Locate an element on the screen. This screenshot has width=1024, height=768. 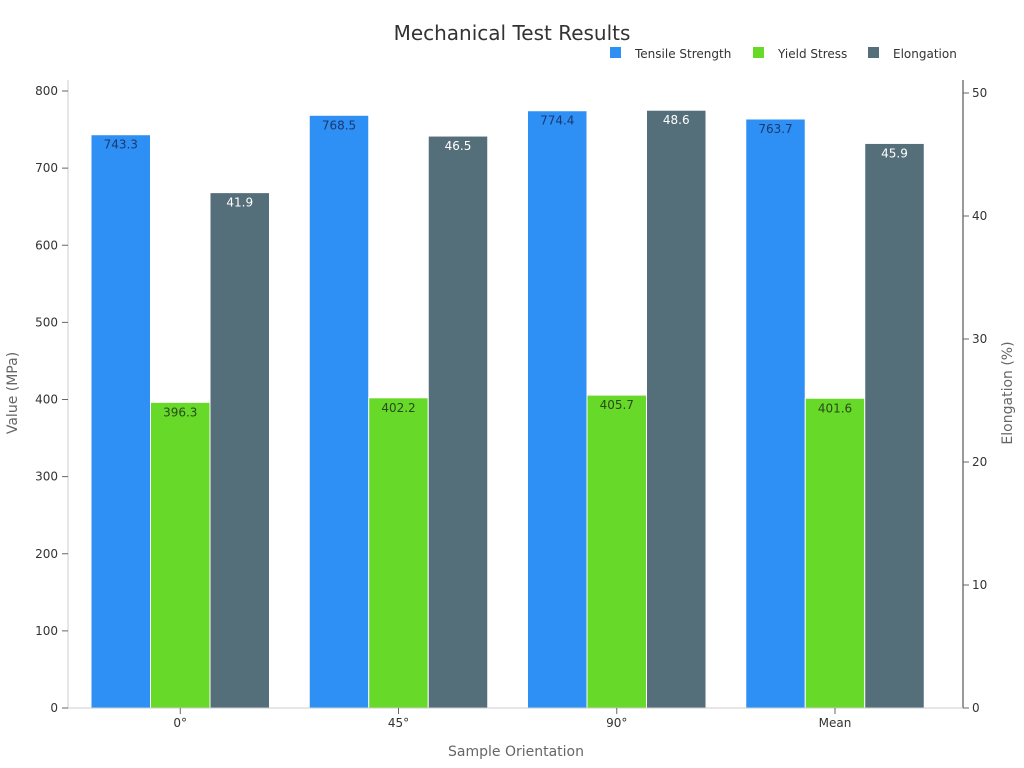
data-label-tensile-strength: 763.7 is located at coordinates (775, 129).